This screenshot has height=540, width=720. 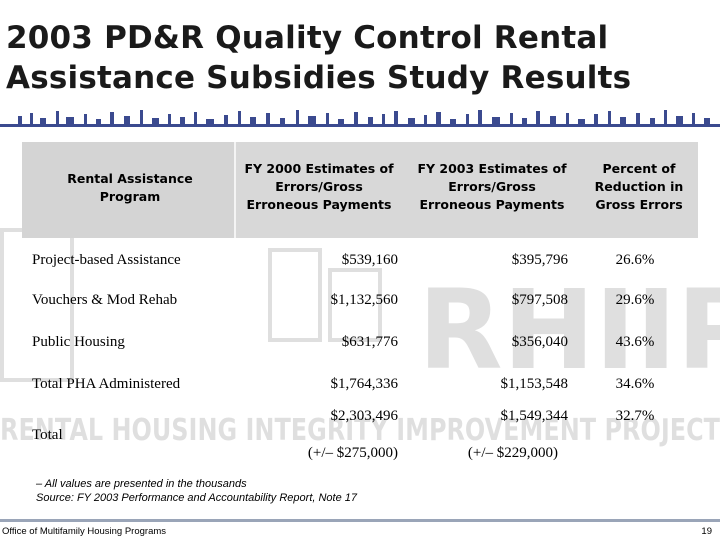 I want to click on row-fy2003: $395,796, so click(x=539, y=260).